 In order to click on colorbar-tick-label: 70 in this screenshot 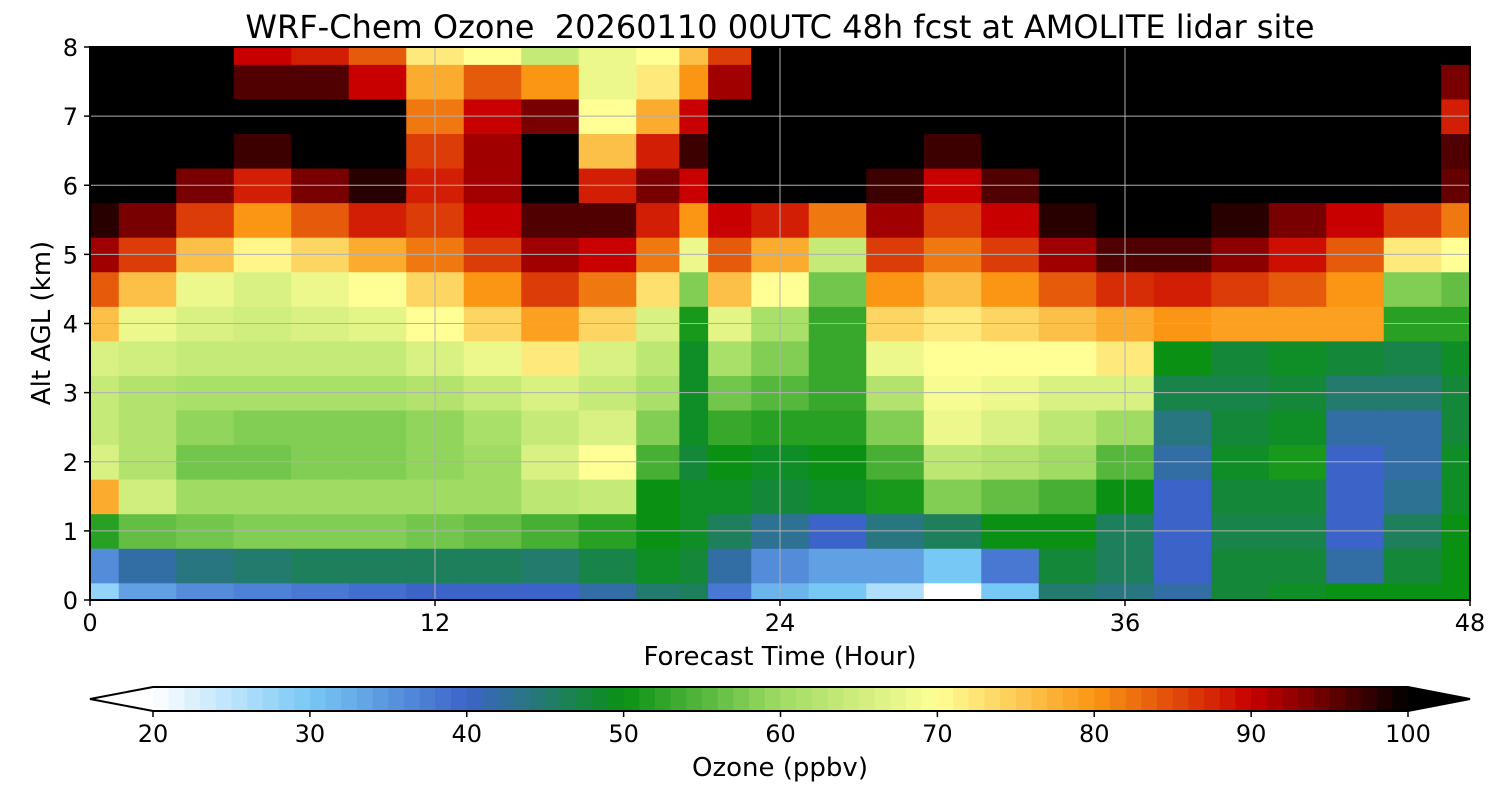, I will do `click(937, 734)`.